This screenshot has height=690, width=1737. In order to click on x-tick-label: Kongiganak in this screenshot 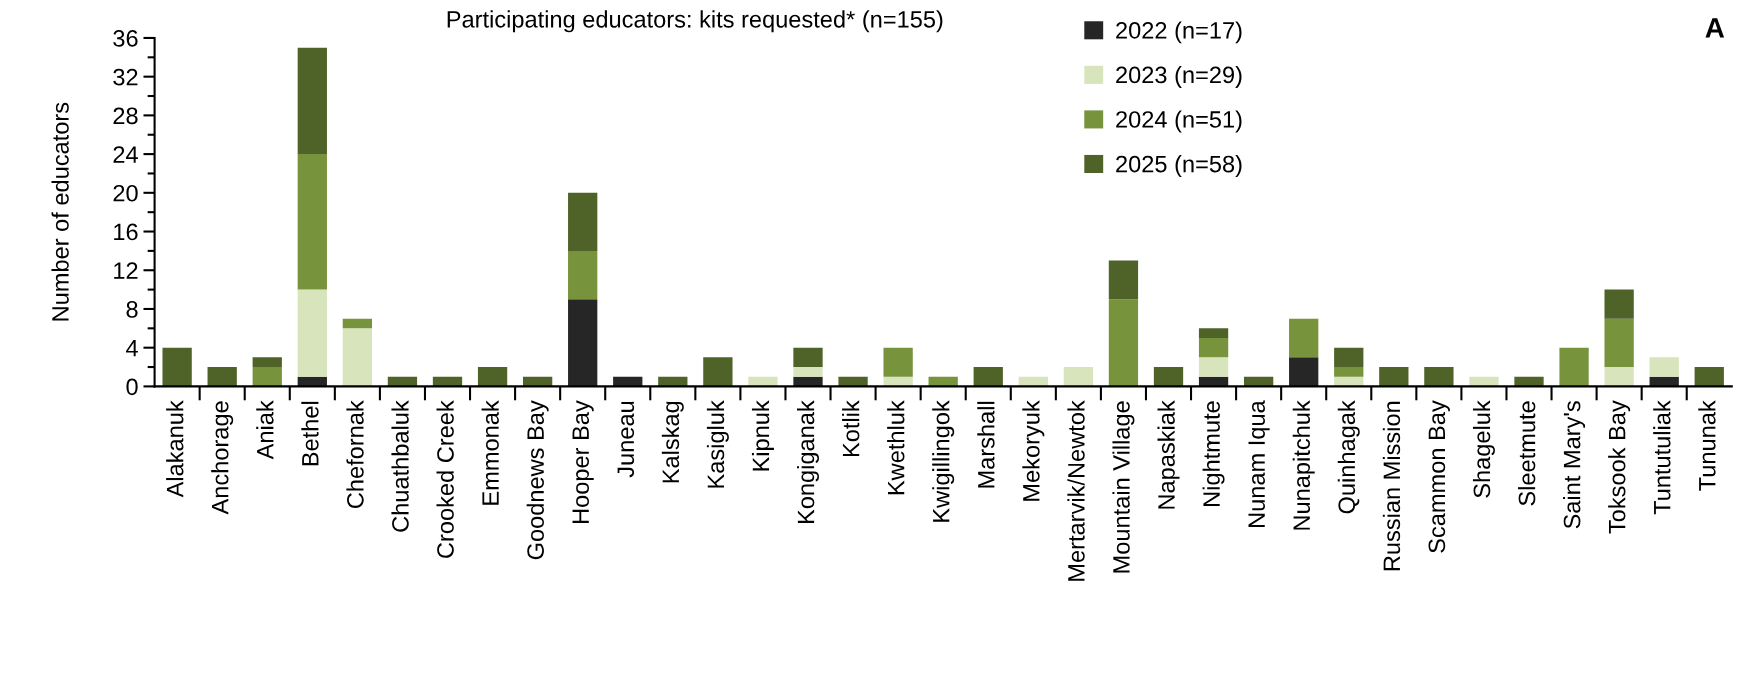, I will do `click(808, 462)`.